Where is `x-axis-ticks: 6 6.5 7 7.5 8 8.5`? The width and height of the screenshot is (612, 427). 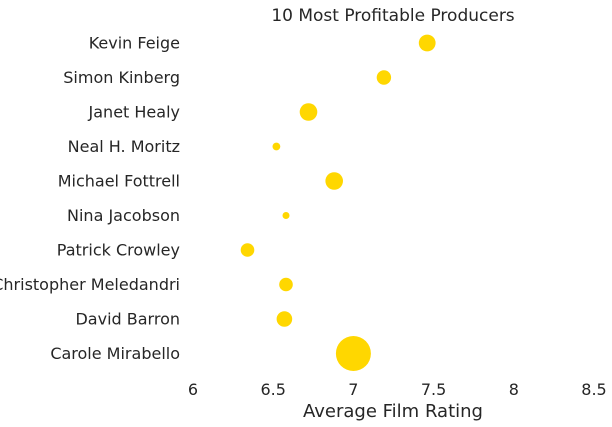
x-axis-ticks: 6 6.5 7 7.5 8 8.5 is located at coordinates (397, 389).